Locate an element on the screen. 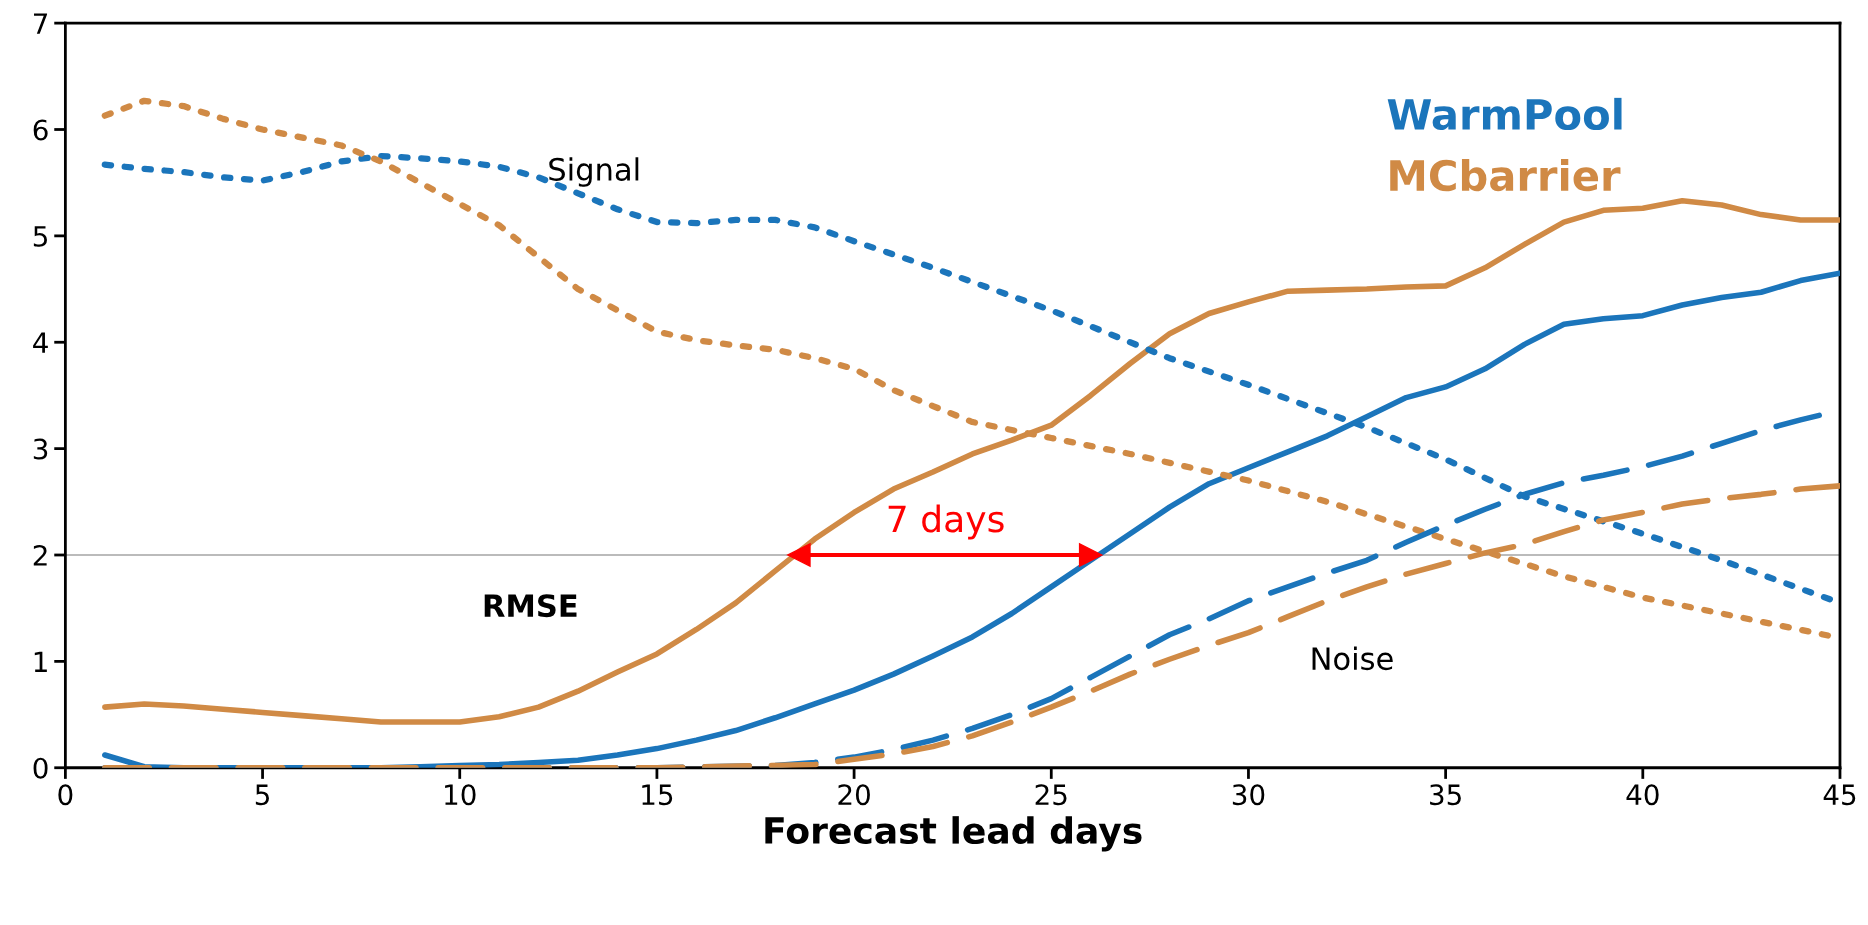  annotation: Signal is located at coordinates (594, 172).